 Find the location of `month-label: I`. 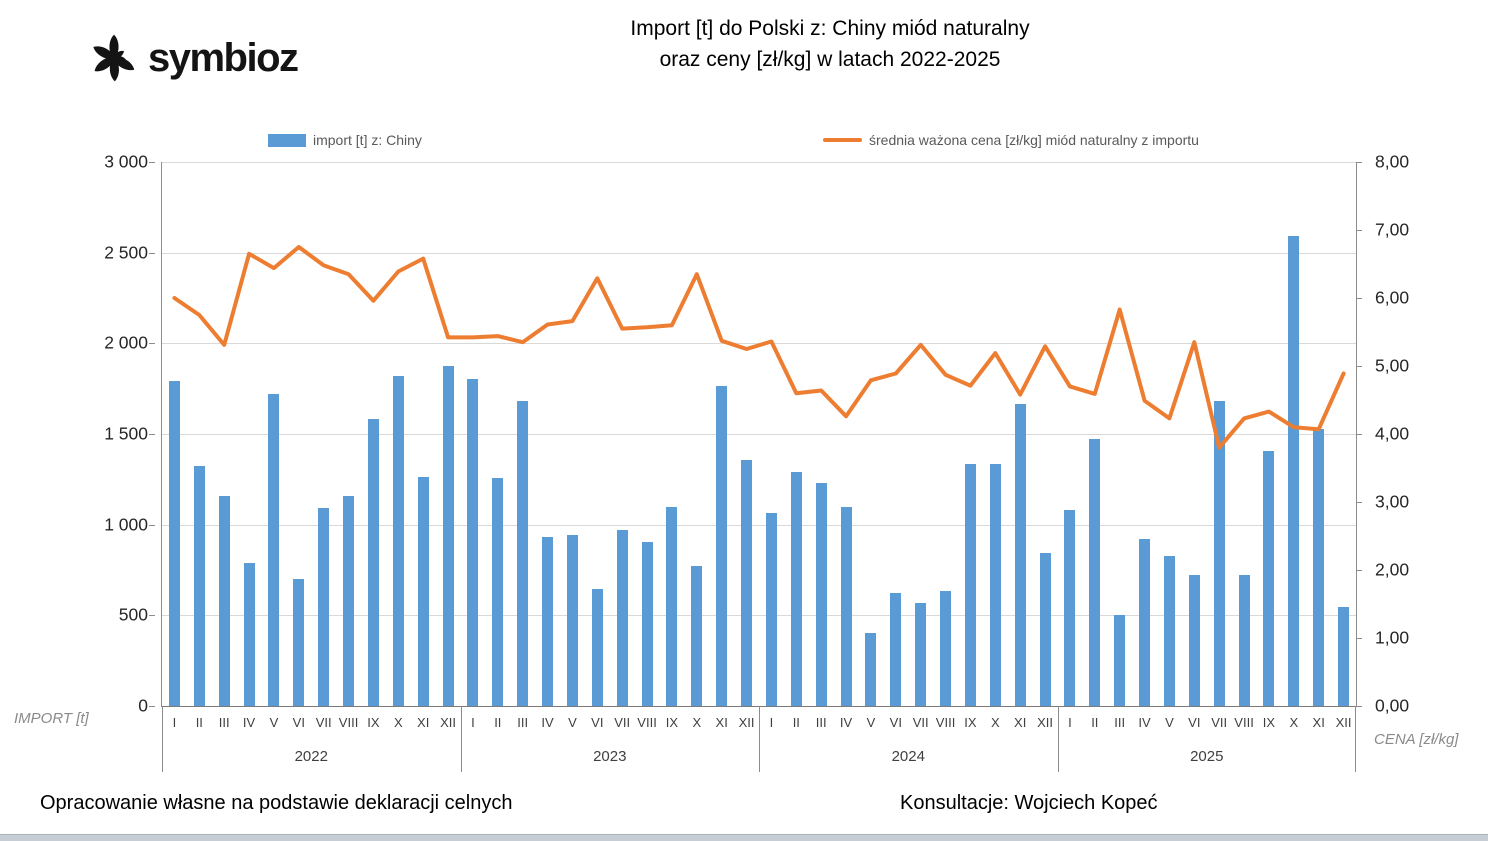

month-label: I is located at coordinates (473, 722).